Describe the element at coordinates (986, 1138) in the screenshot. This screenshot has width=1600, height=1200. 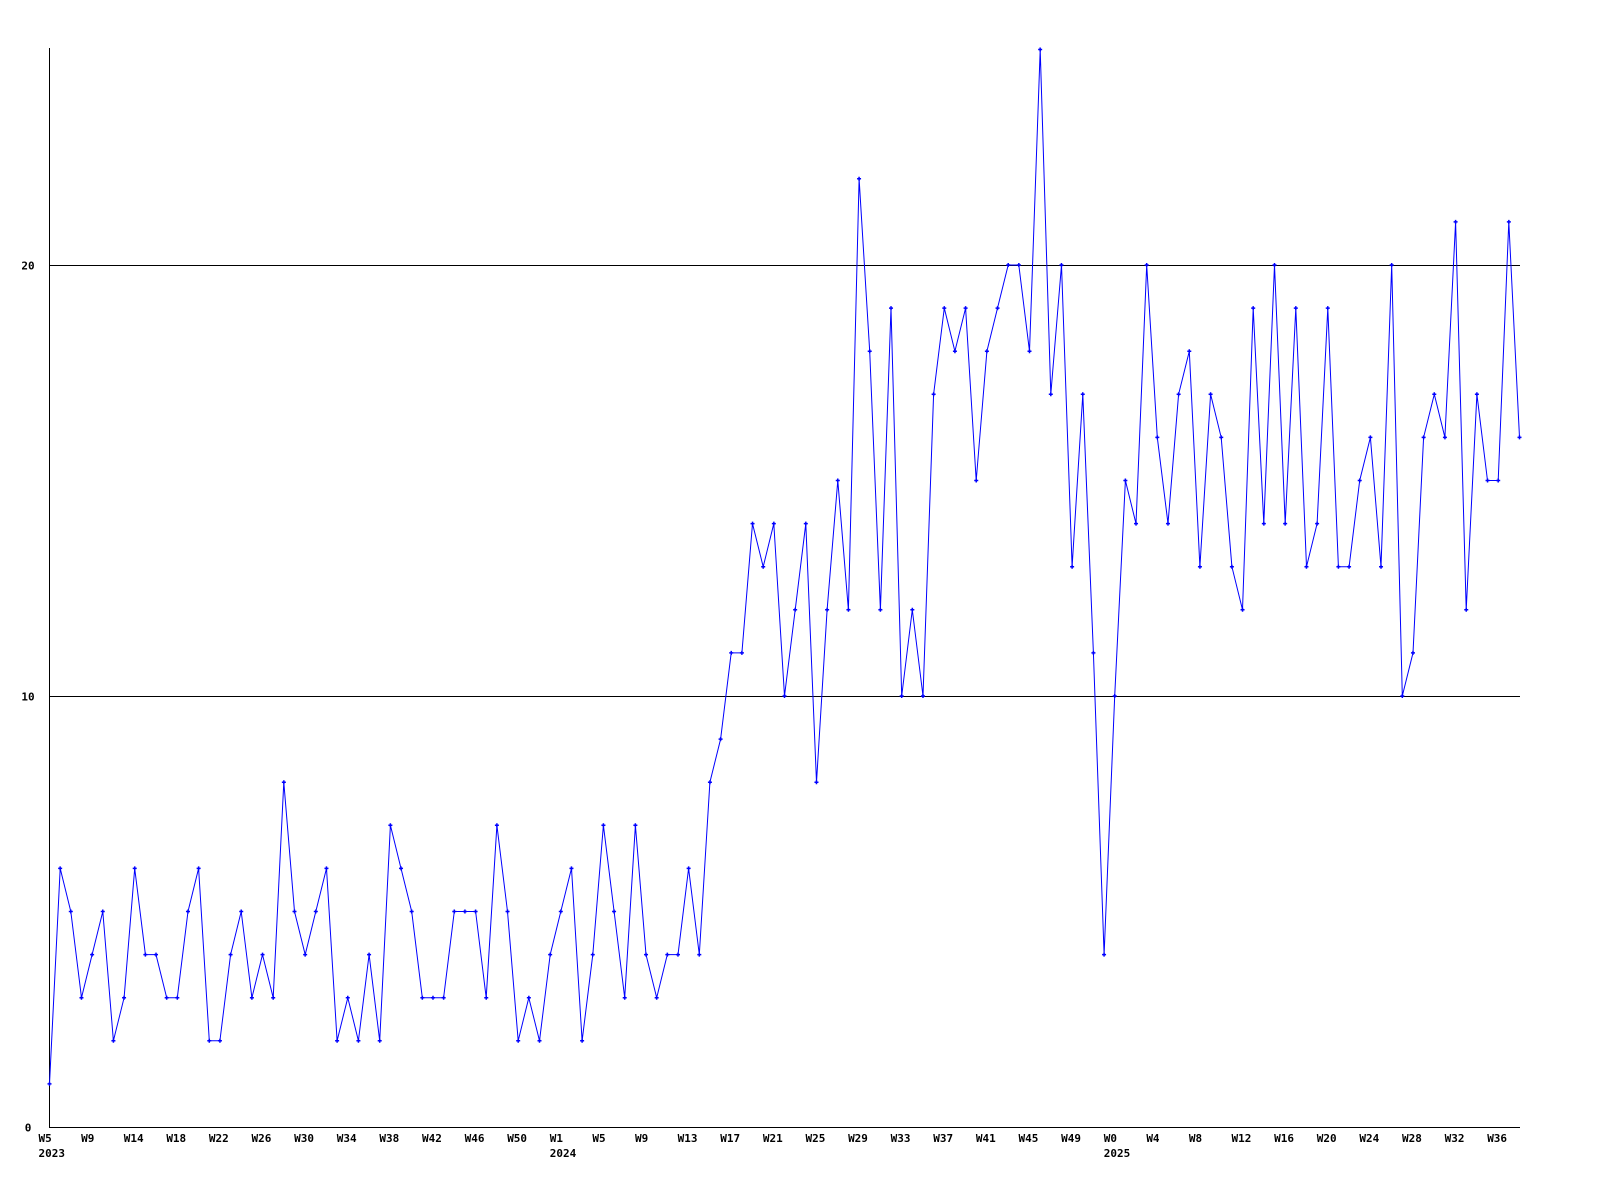
I see `x-tick-label: W41` at that location.